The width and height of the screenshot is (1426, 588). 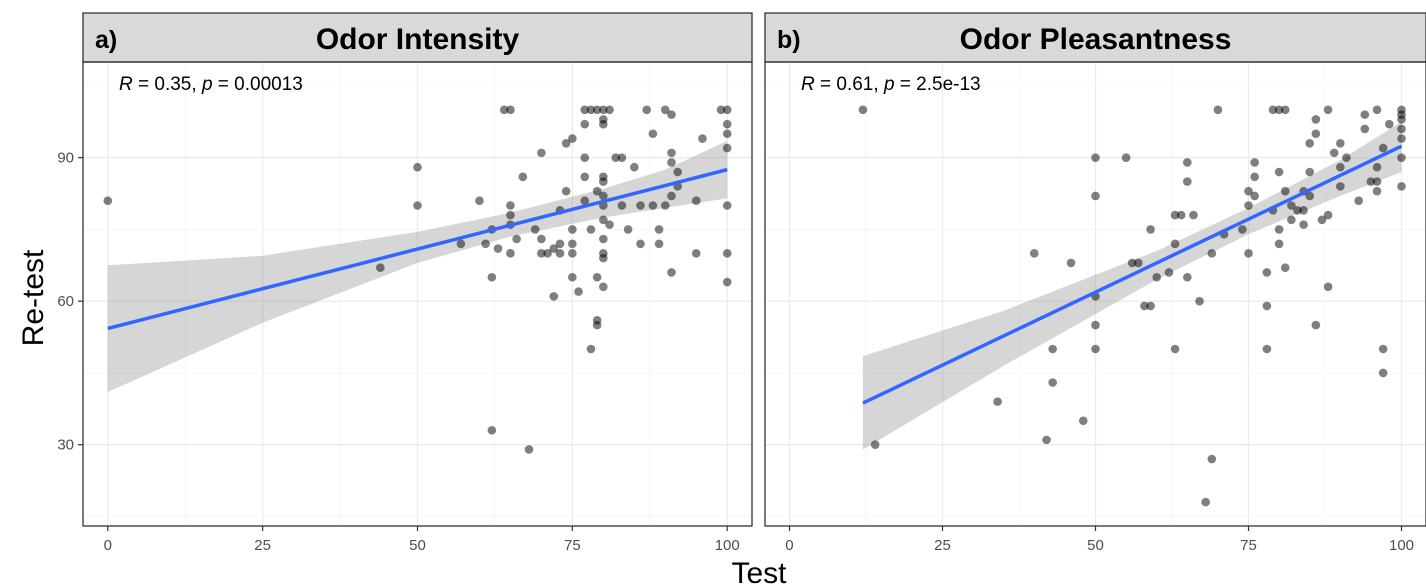 What do you see at coordinates (258, 84) in the screenshot?
I see `stat-value: = 0.00013` at bounding box center [258, 84].